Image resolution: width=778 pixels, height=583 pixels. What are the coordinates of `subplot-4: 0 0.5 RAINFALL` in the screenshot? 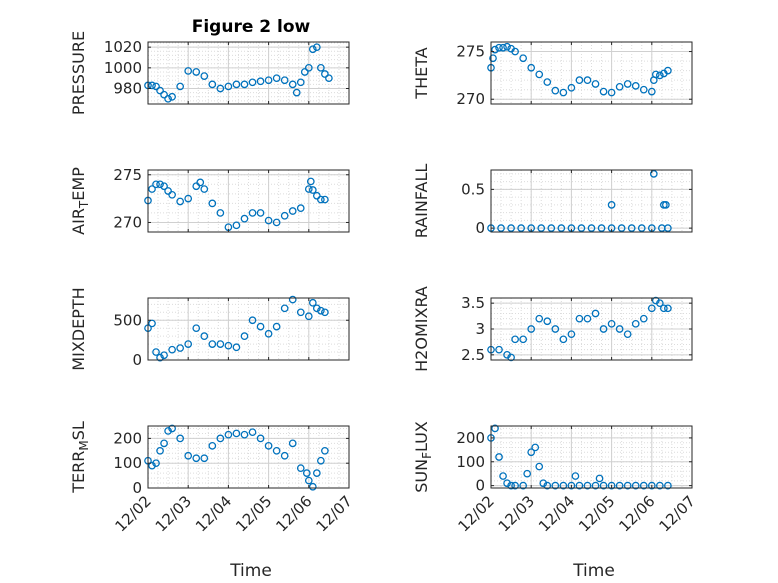 It's located at (552, 201).